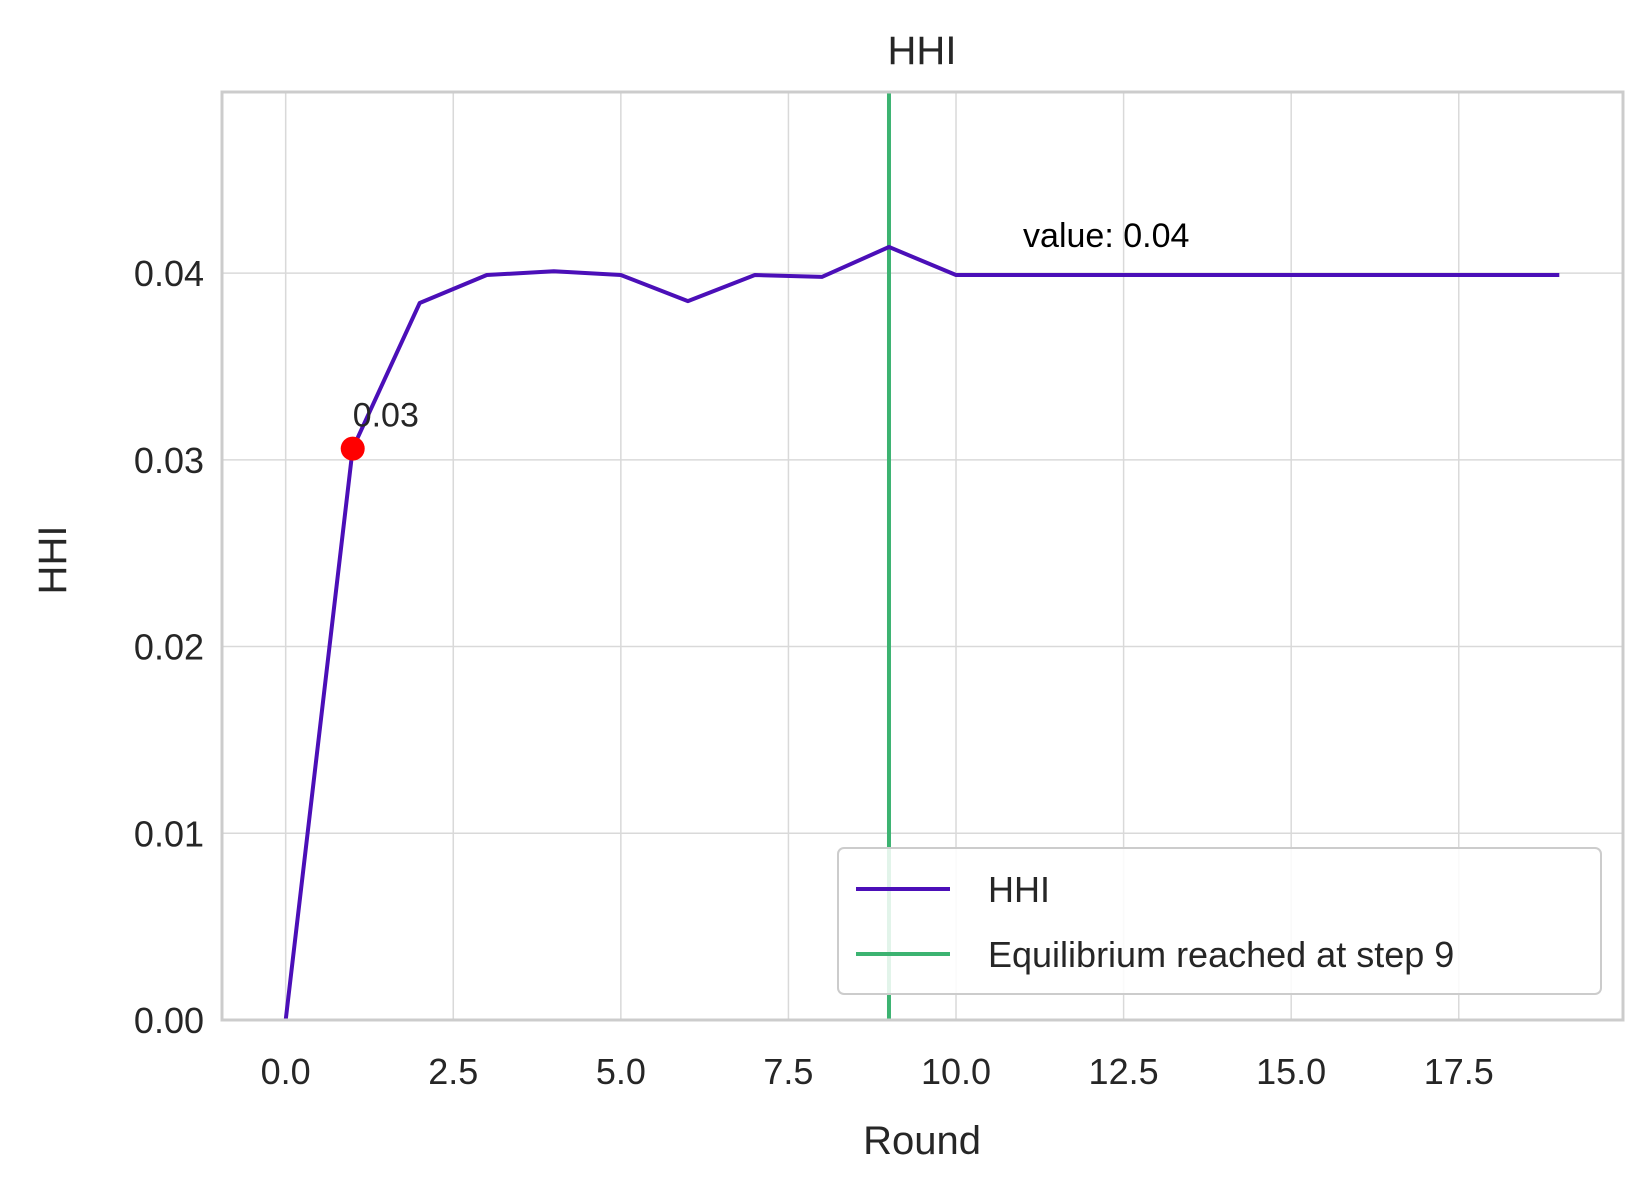 This screenshot has height=1190, width=1646. I want to click on annotation-value: value: 0.04, so click(1106, 236).